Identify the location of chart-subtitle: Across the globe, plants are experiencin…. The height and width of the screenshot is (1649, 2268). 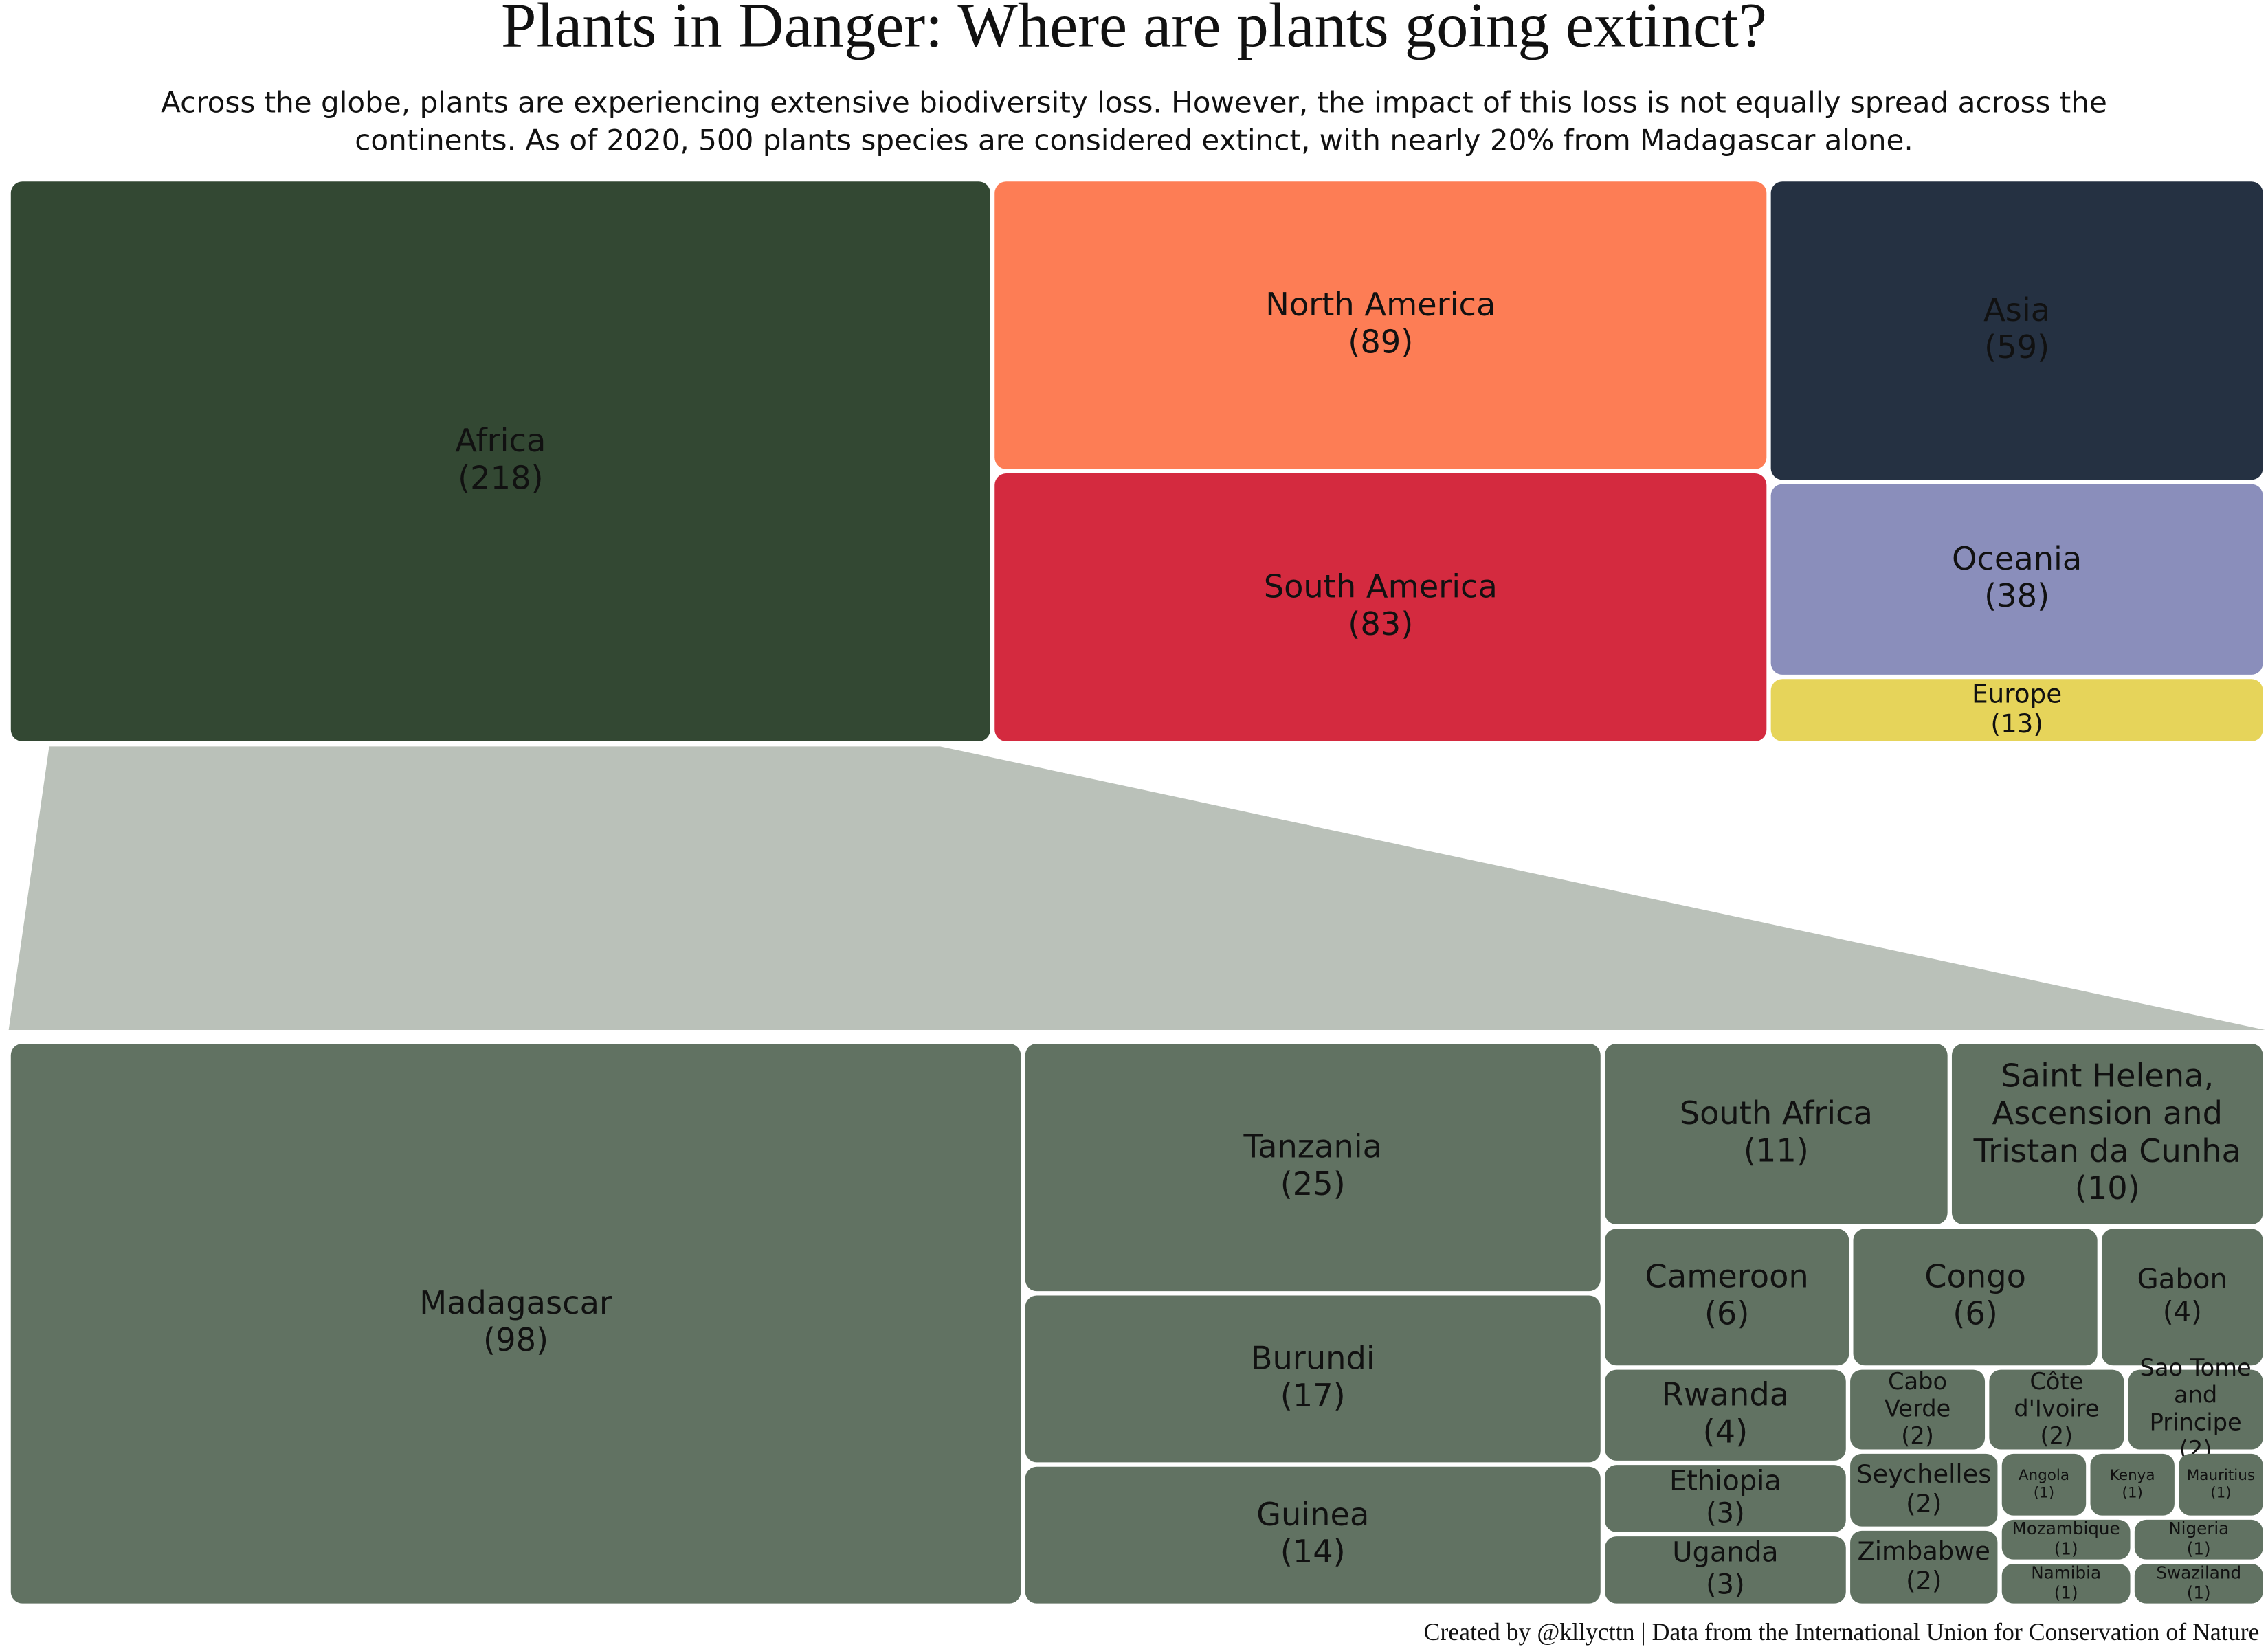
(1134, 121).